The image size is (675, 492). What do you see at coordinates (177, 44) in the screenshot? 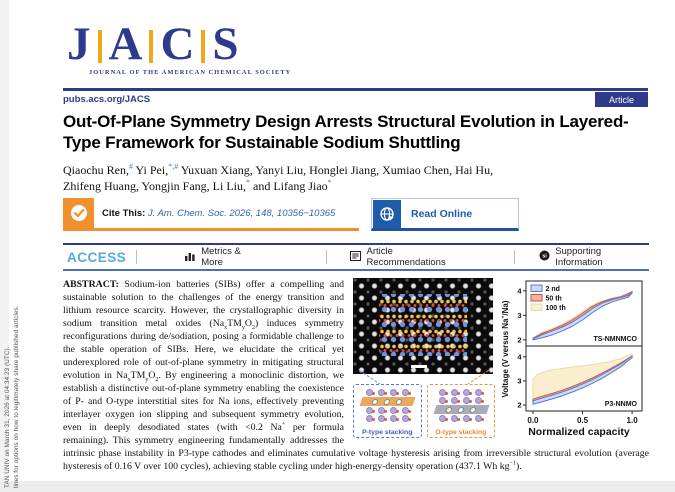
I see `logo-letter-c: C` at bounding box center [177, 44].